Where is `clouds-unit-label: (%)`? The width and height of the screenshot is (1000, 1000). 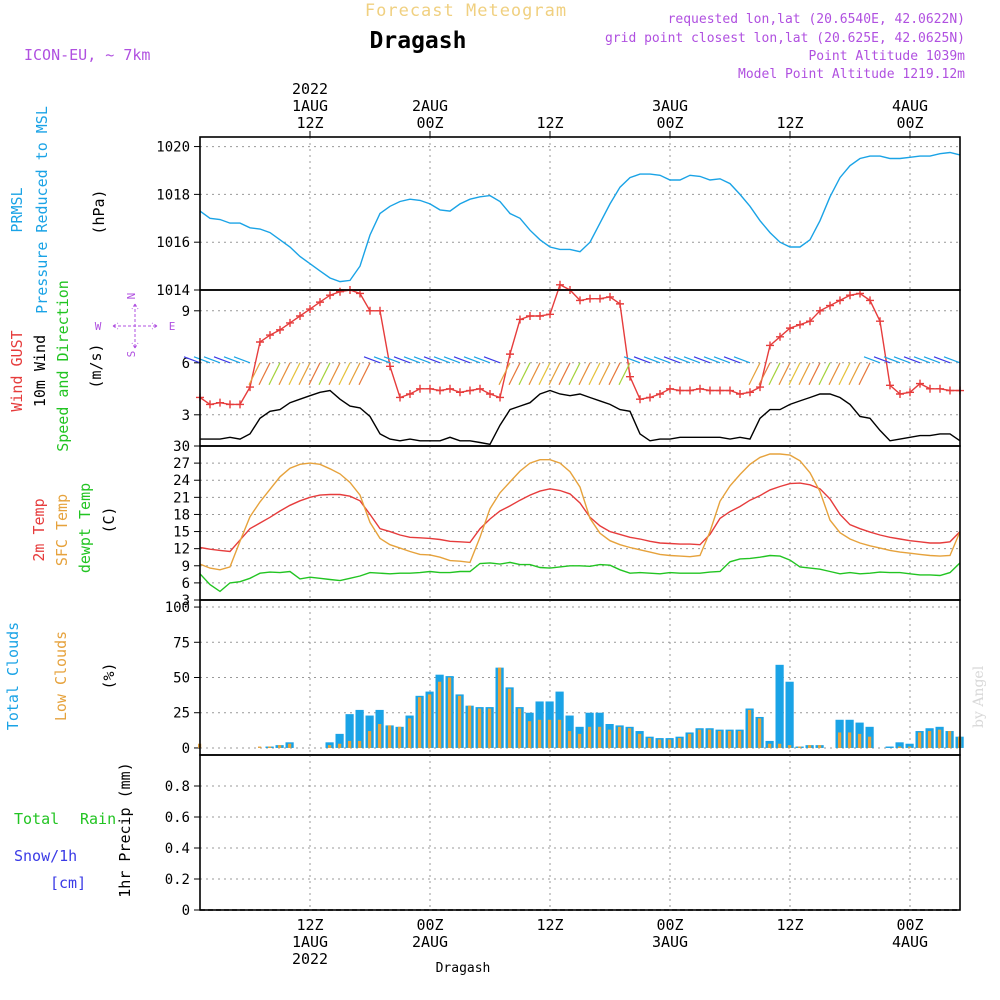 clouds-unit-label: (%) is located at coordinates (109, 675).